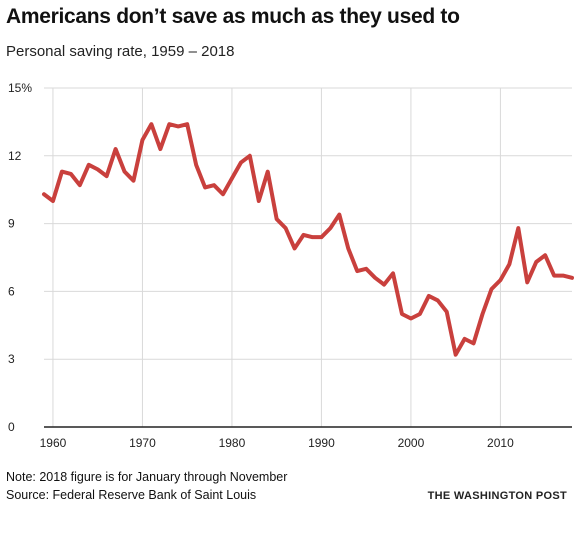 The height and width of the screenshot is (537, 583). Describe the element at coordinates (11, 359) in the screenshot. I see `y-tick-label: 3` at that location.